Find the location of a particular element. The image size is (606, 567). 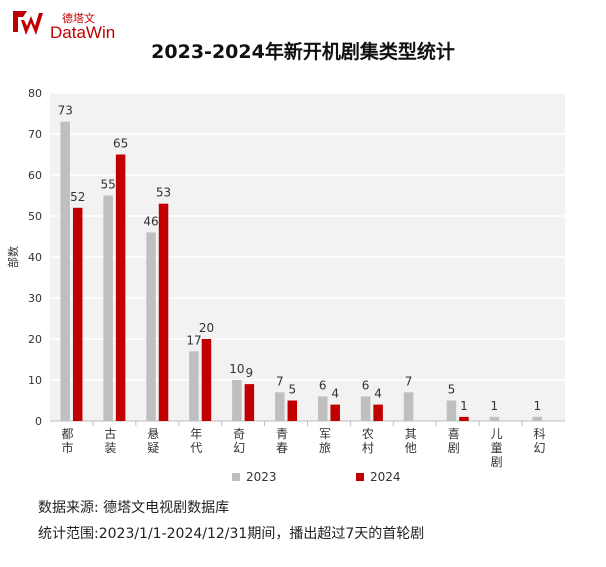

legend-label-2023: 2023 is located at coordinates (261, 477).